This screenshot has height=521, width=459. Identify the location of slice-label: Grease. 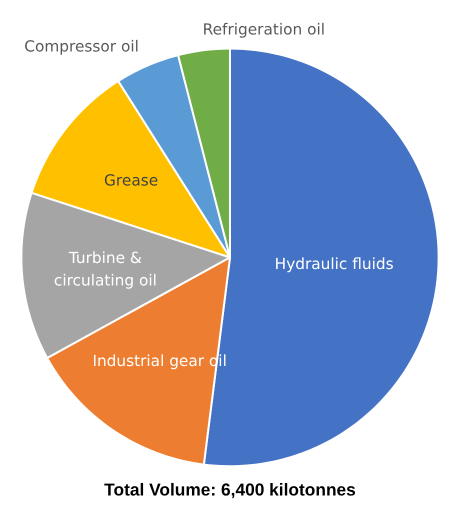
(131, 181).